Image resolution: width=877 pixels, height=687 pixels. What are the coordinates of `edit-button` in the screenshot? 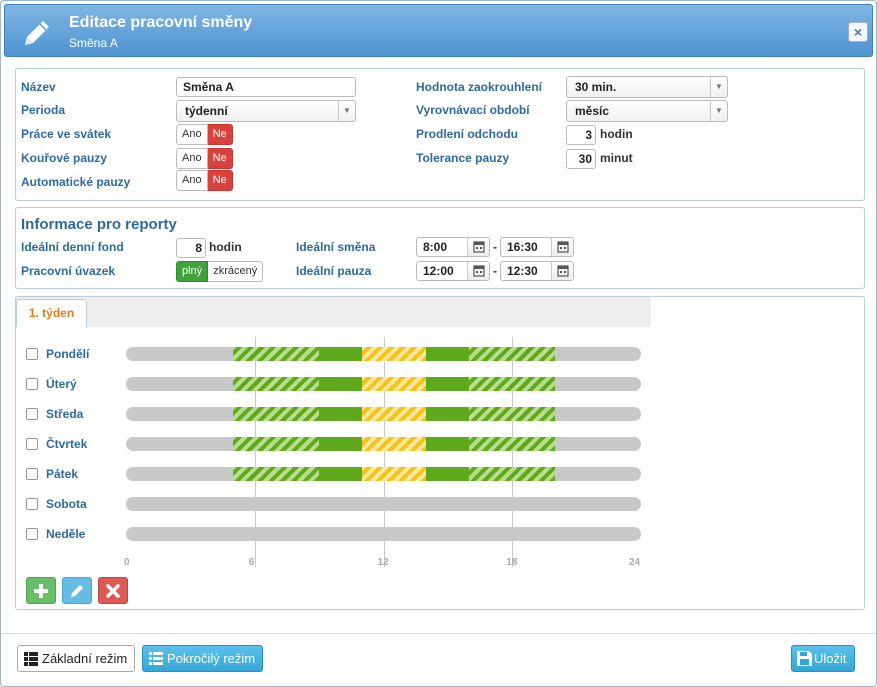 It's located at (77, 590).